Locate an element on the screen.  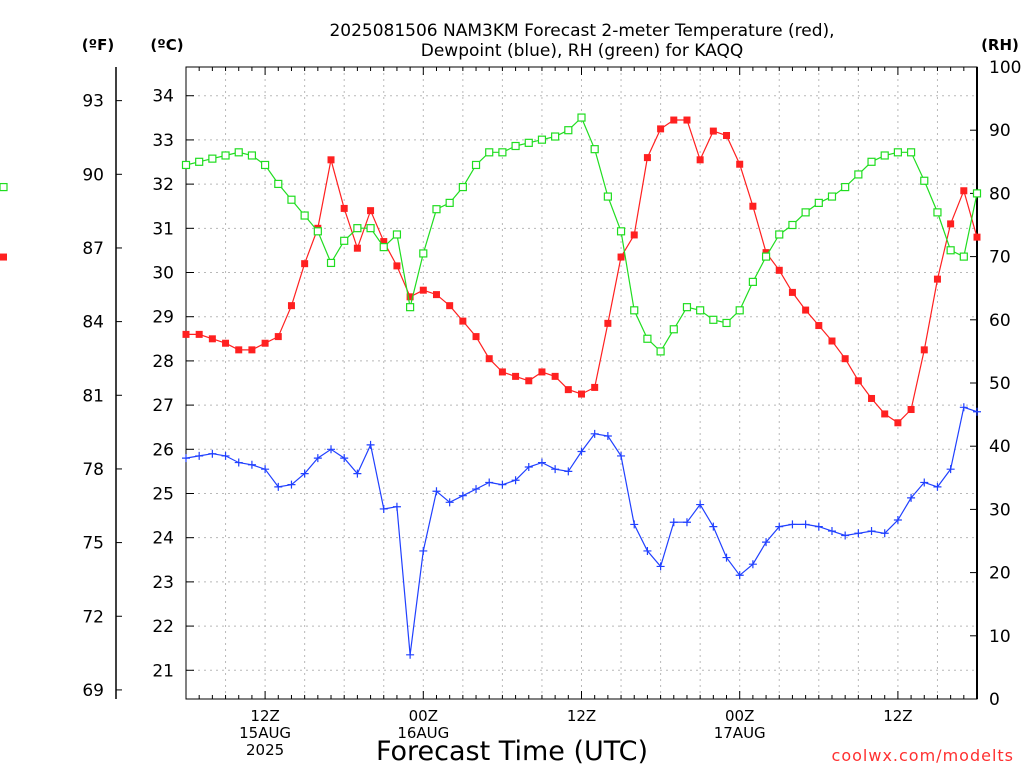
x-axis-label: Forecast Time (UTC) is located at coordinates (512, 751).